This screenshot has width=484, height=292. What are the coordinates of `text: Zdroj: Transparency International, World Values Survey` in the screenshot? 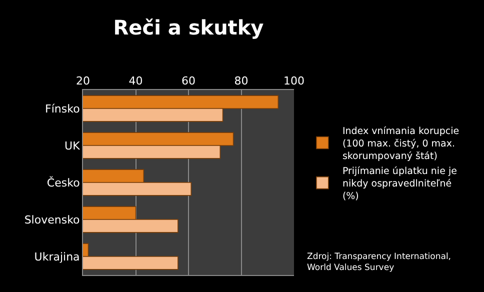 It's located at (379, 263).